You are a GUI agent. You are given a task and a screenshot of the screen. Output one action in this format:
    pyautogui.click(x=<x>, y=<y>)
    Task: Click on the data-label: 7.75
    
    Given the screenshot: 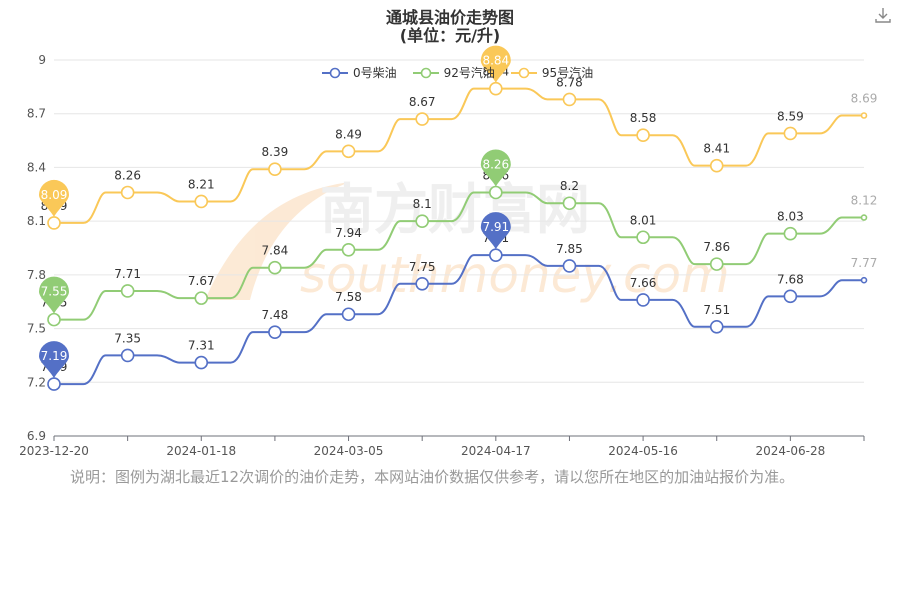 What is the action you would take?
    pyautogui.click(x=422, y=267)
    